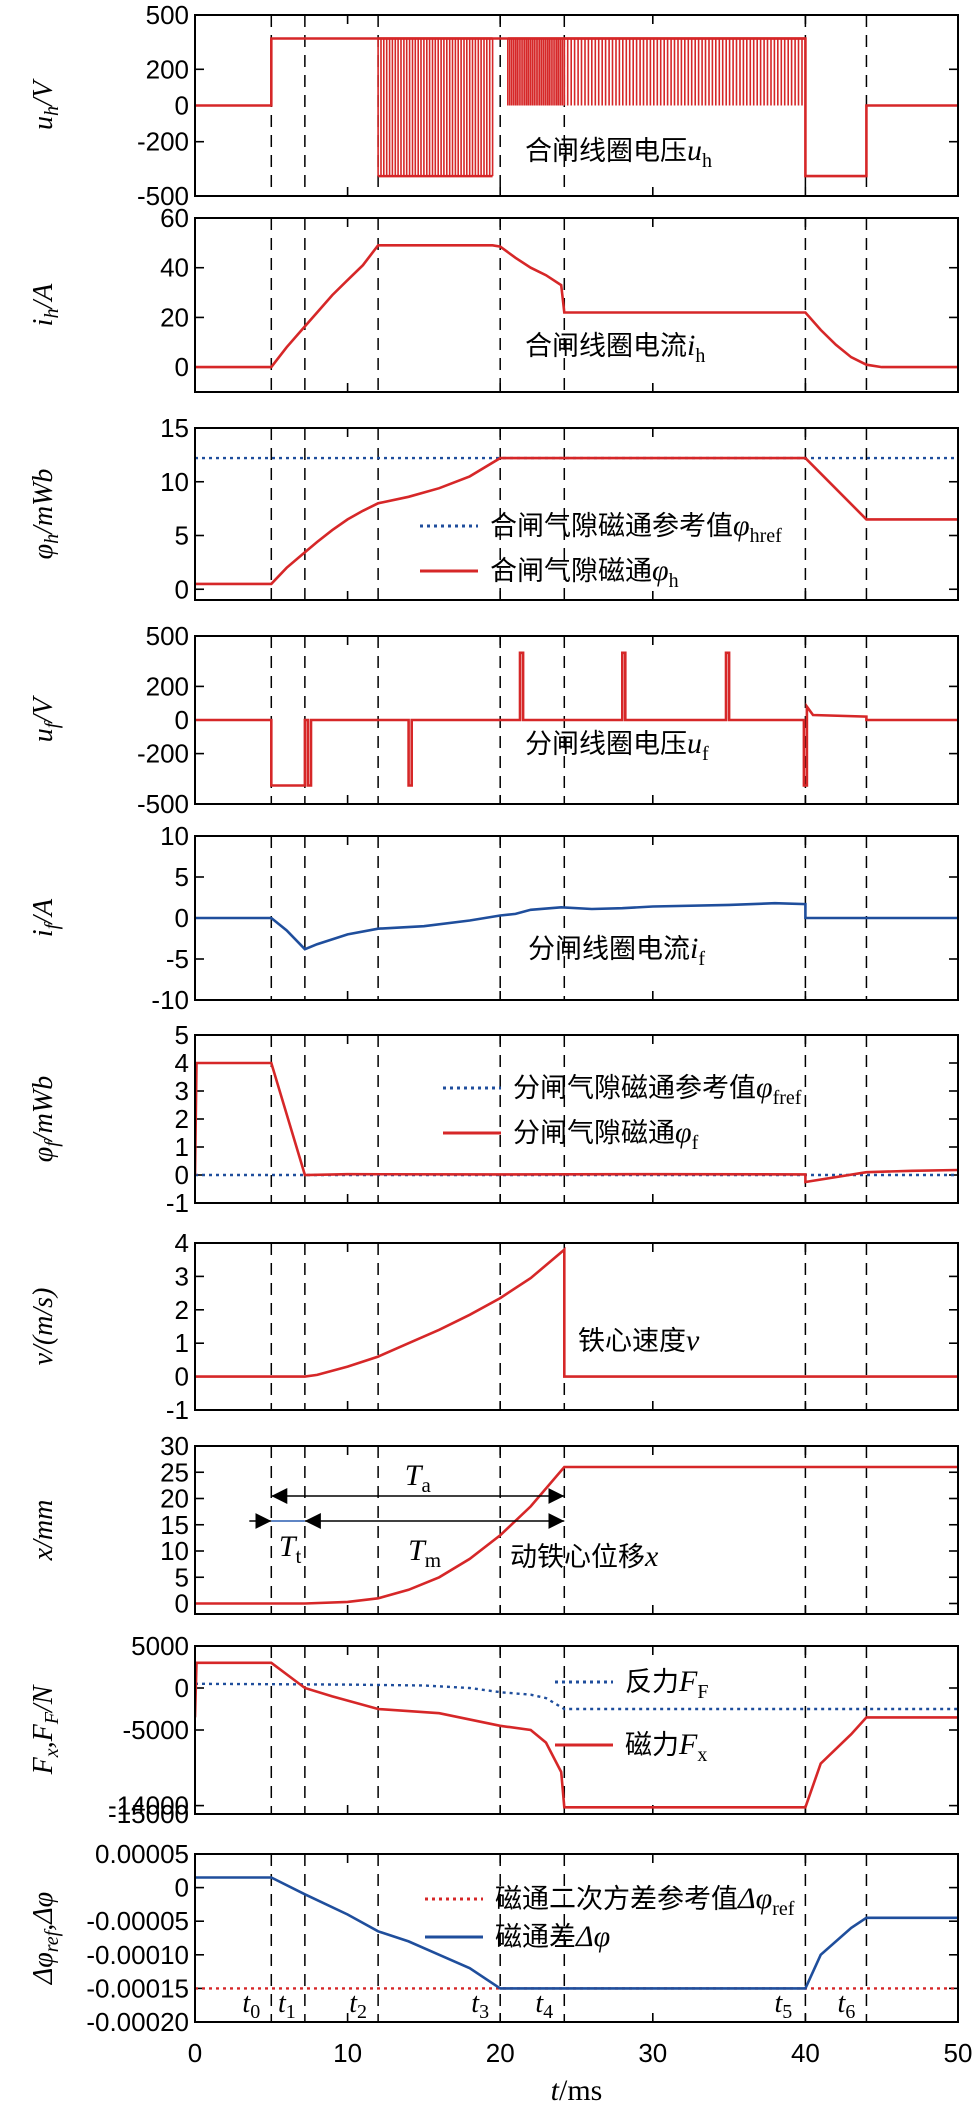 The image size is (972, 2106). Describe the element at coordinates (418, 1478) in the screenshot. I see `Ta-label: Ta` at that location.